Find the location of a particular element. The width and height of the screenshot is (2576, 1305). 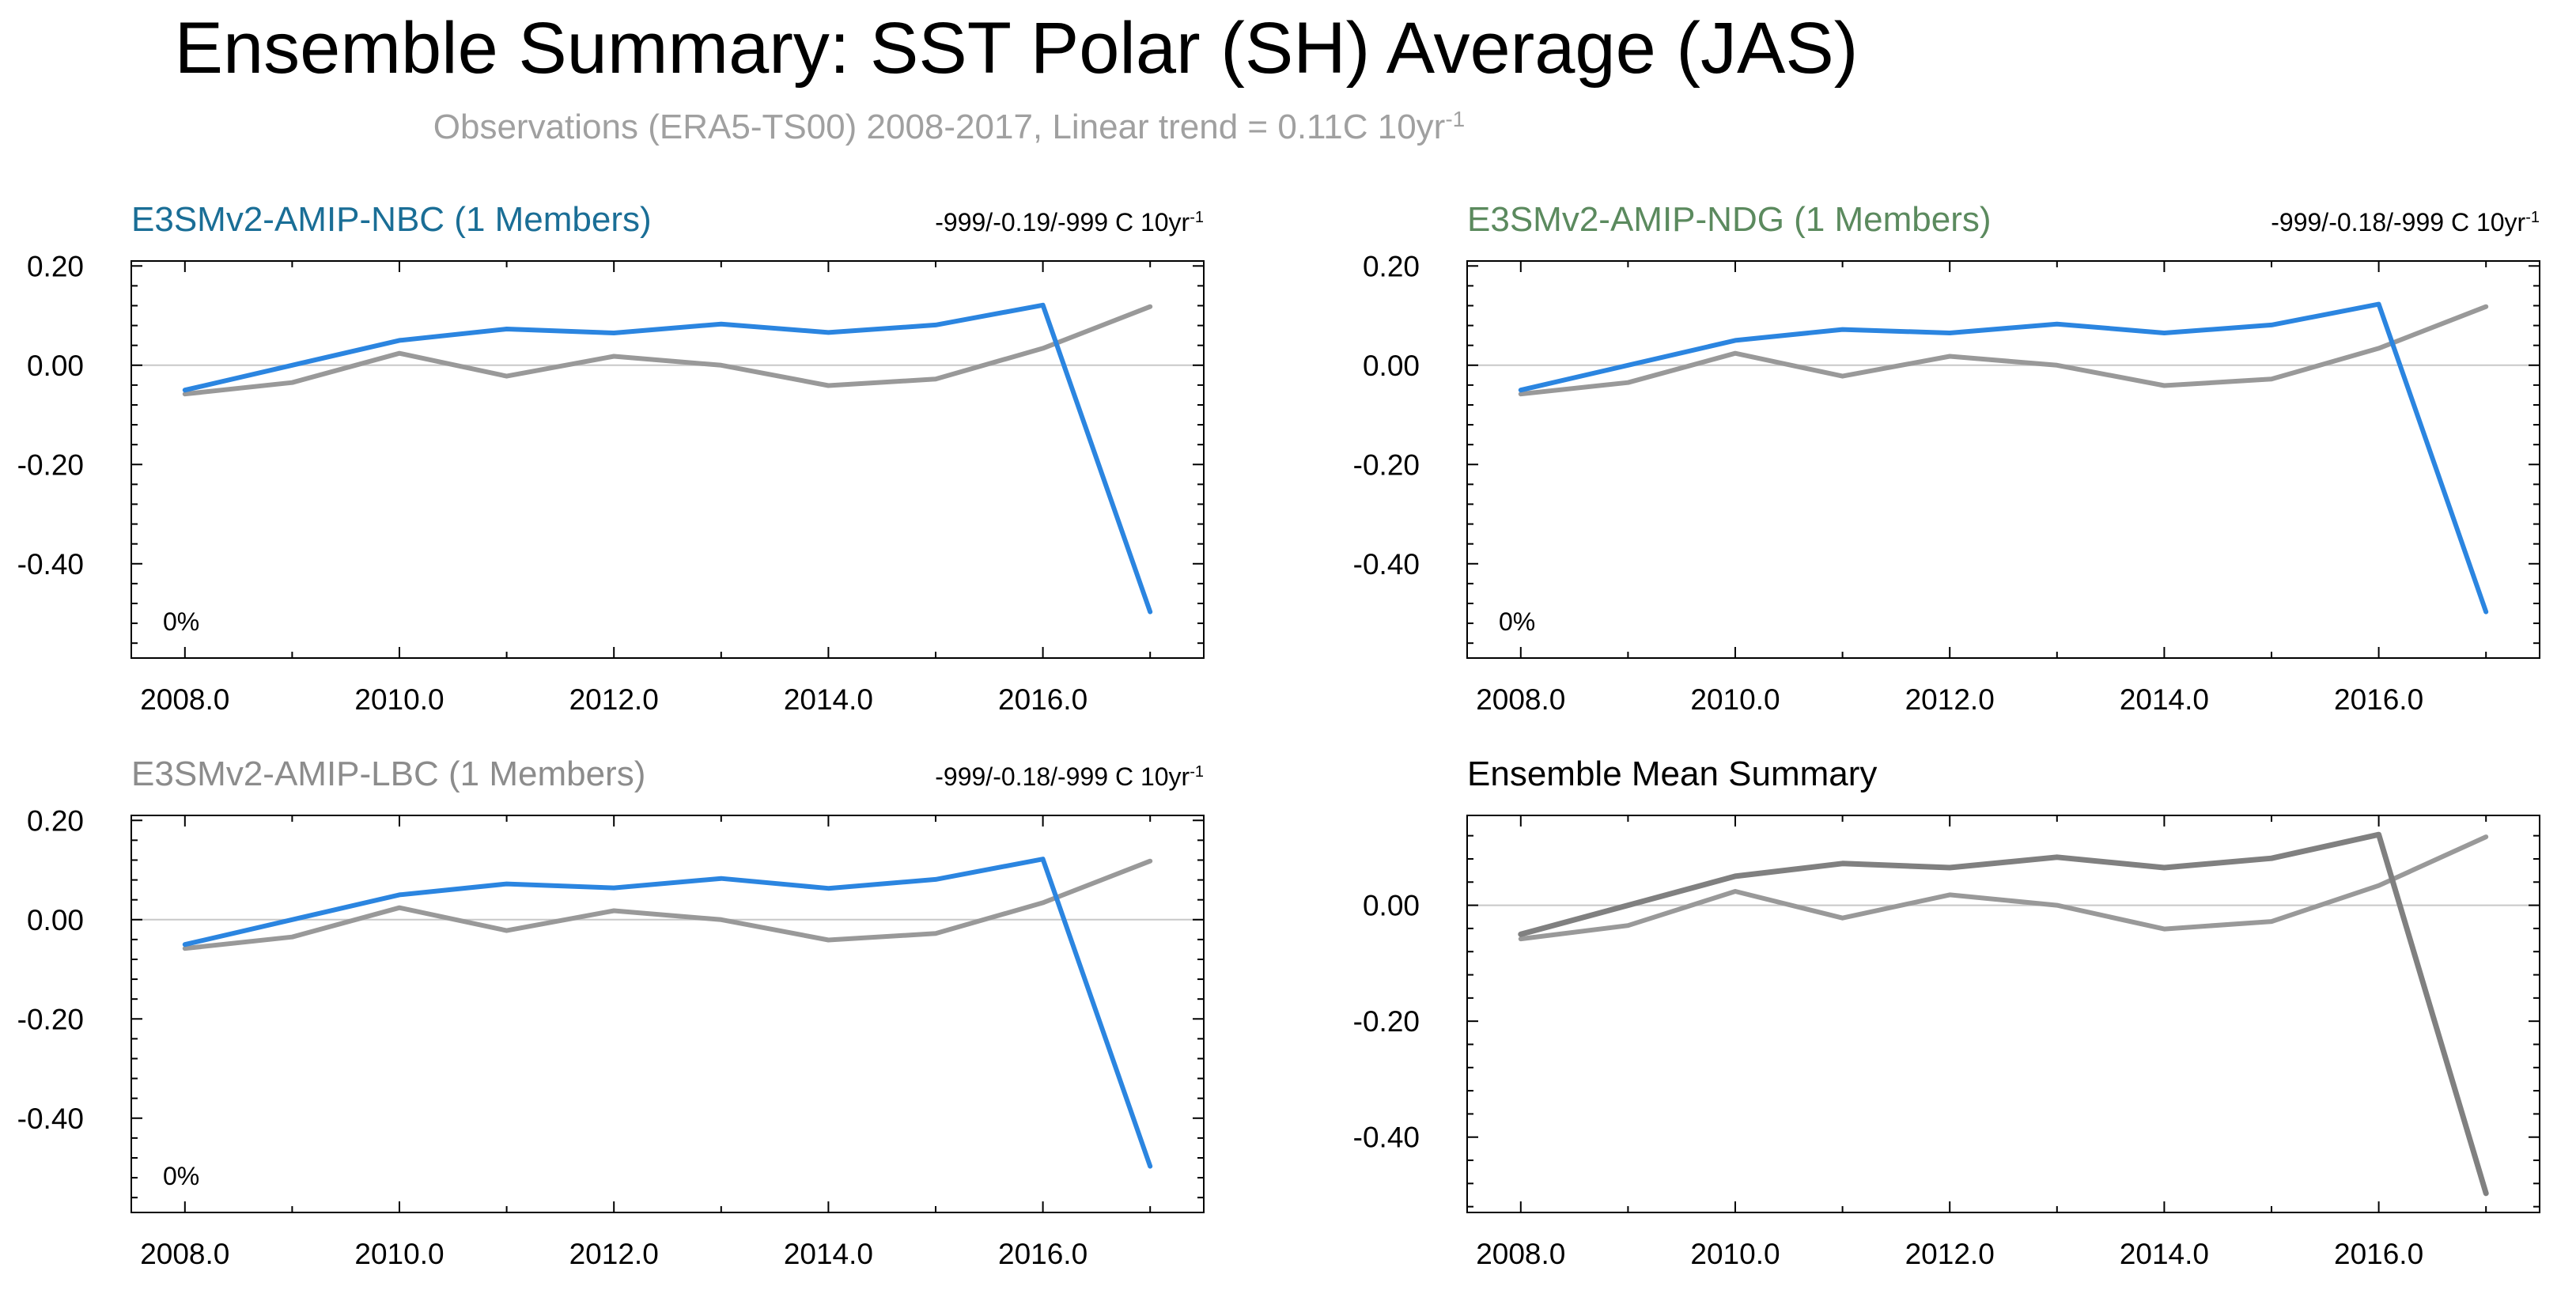

panel-stat-text: -999/-0.19/-999 C 10yr-1 is located at coordinates (1070, 222).